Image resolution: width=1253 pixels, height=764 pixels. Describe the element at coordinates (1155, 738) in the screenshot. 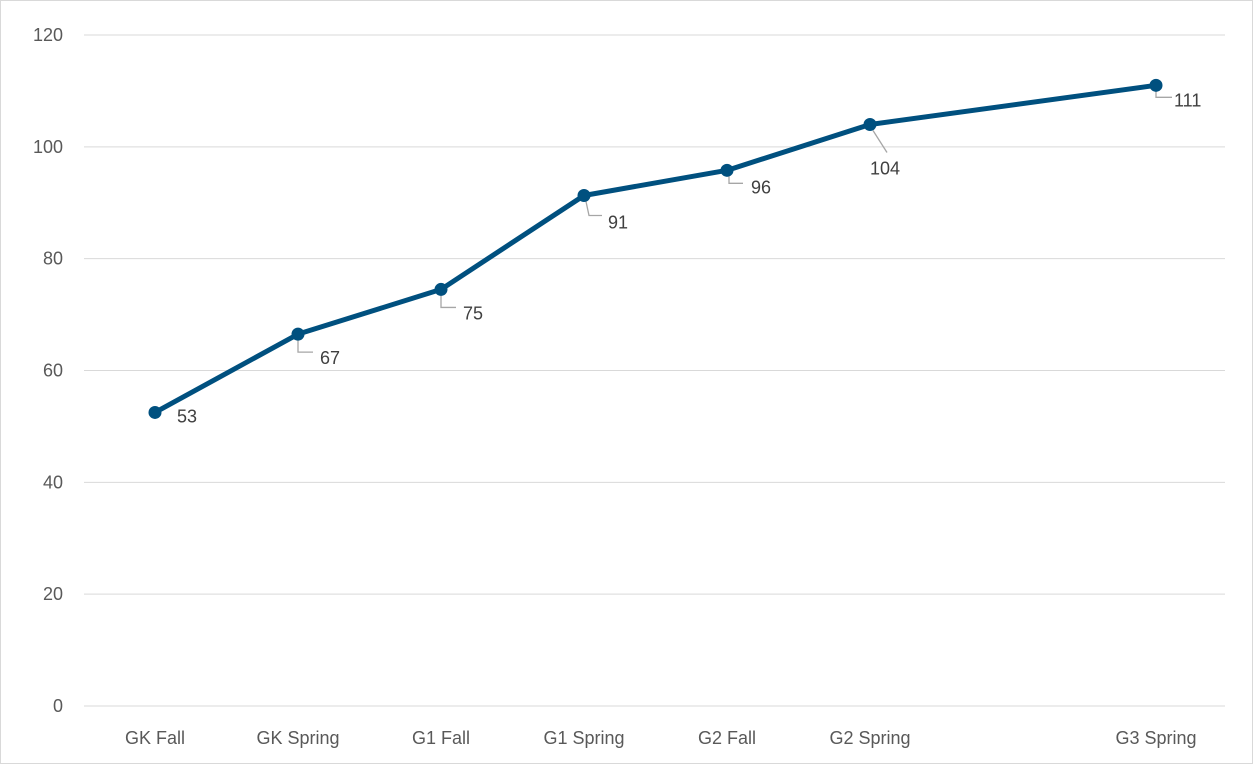

I see `x-tick-label: G3 Spring` at that location.